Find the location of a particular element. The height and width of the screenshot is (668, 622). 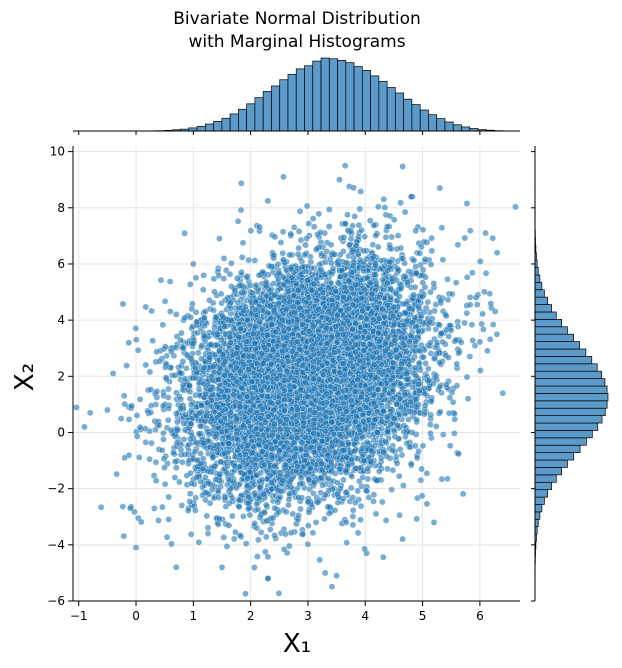

chart-title-line-1: Bivariate Normal Distribution is located at coordinates (297, 19).